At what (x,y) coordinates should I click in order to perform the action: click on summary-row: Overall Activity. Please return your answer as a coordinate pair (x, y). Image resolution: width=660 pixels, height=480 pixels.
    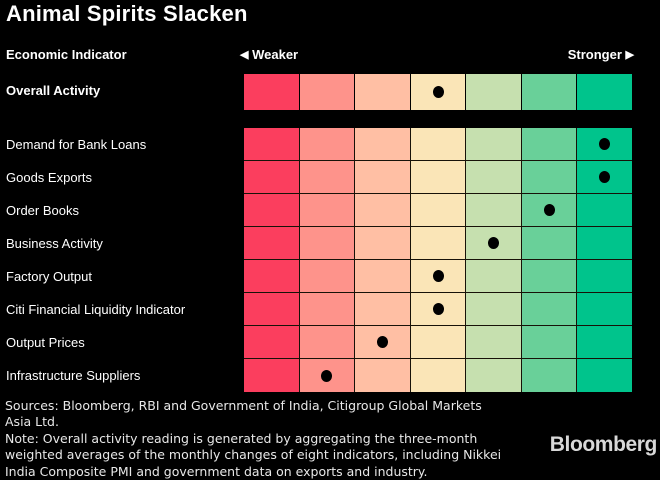
    Looking at the image, I should click on (330, 92).